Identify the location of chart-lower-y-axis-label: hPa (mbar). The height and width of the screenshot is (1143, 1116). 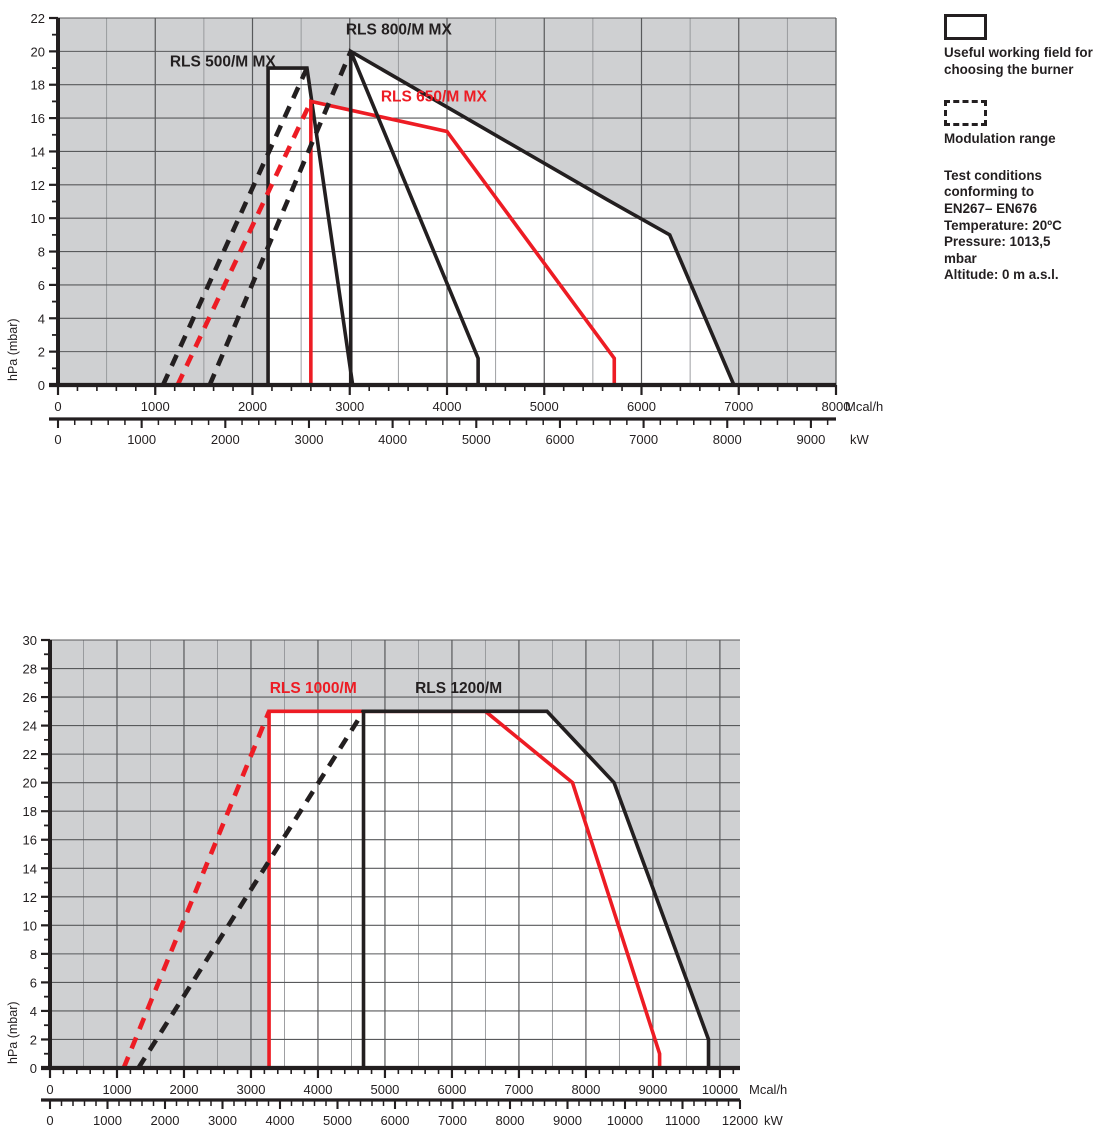
(13, 1032).